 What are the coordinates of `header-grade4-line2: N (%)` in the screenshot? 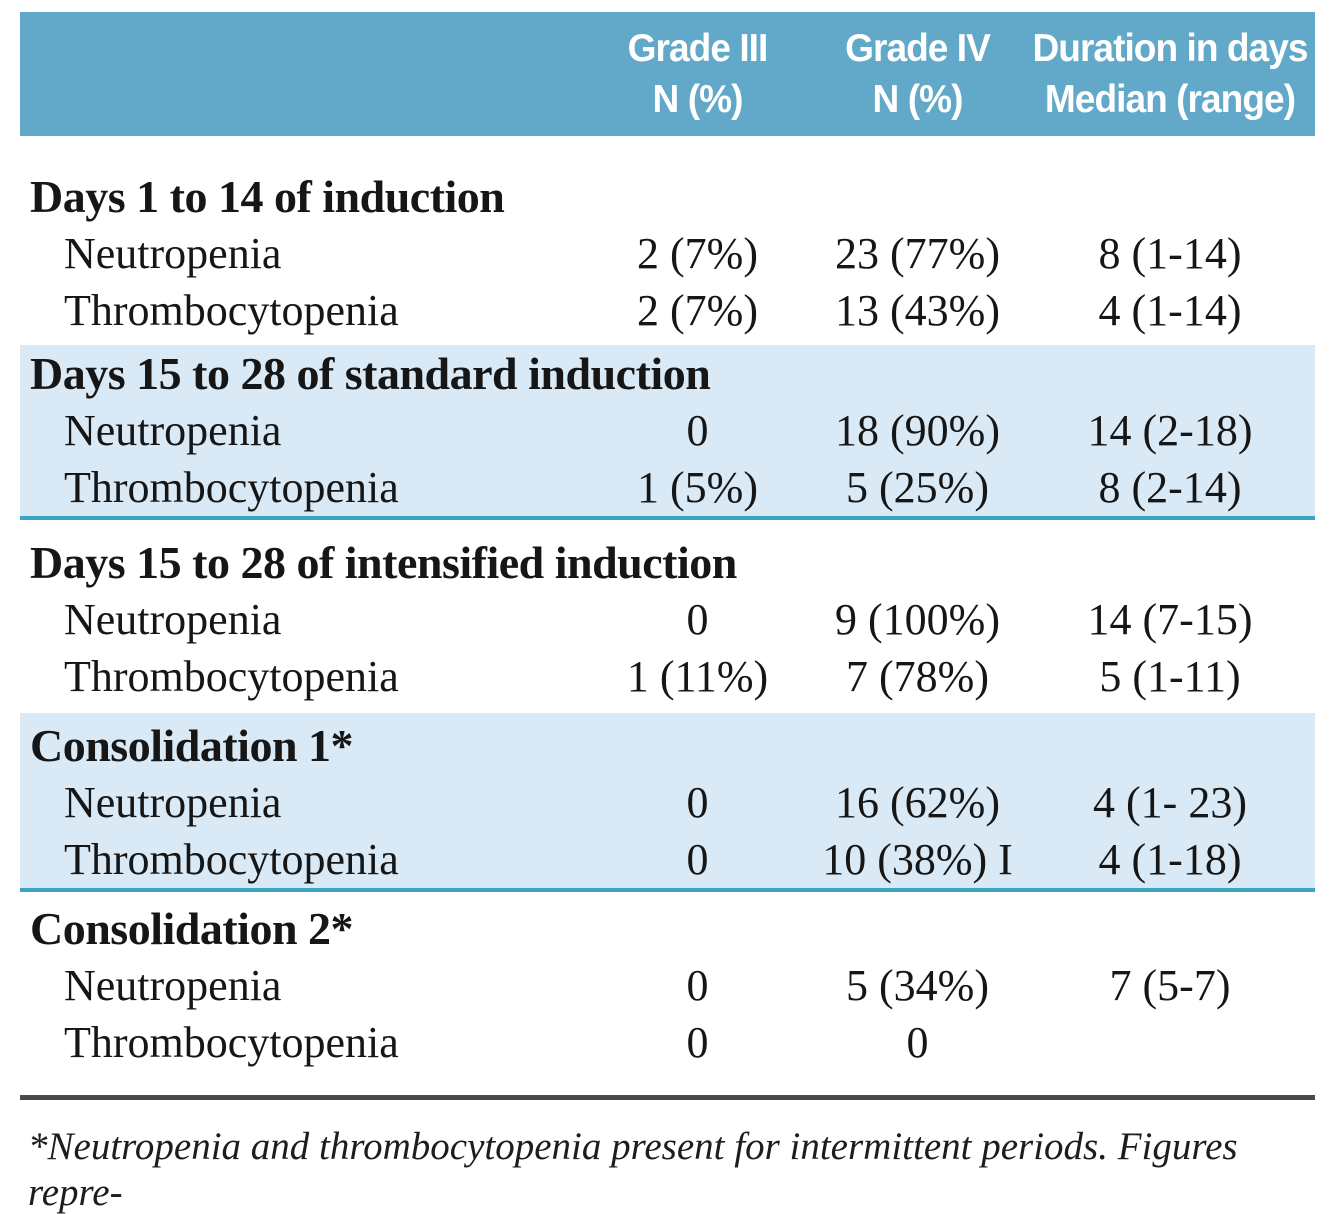 It's located at (918, 99).